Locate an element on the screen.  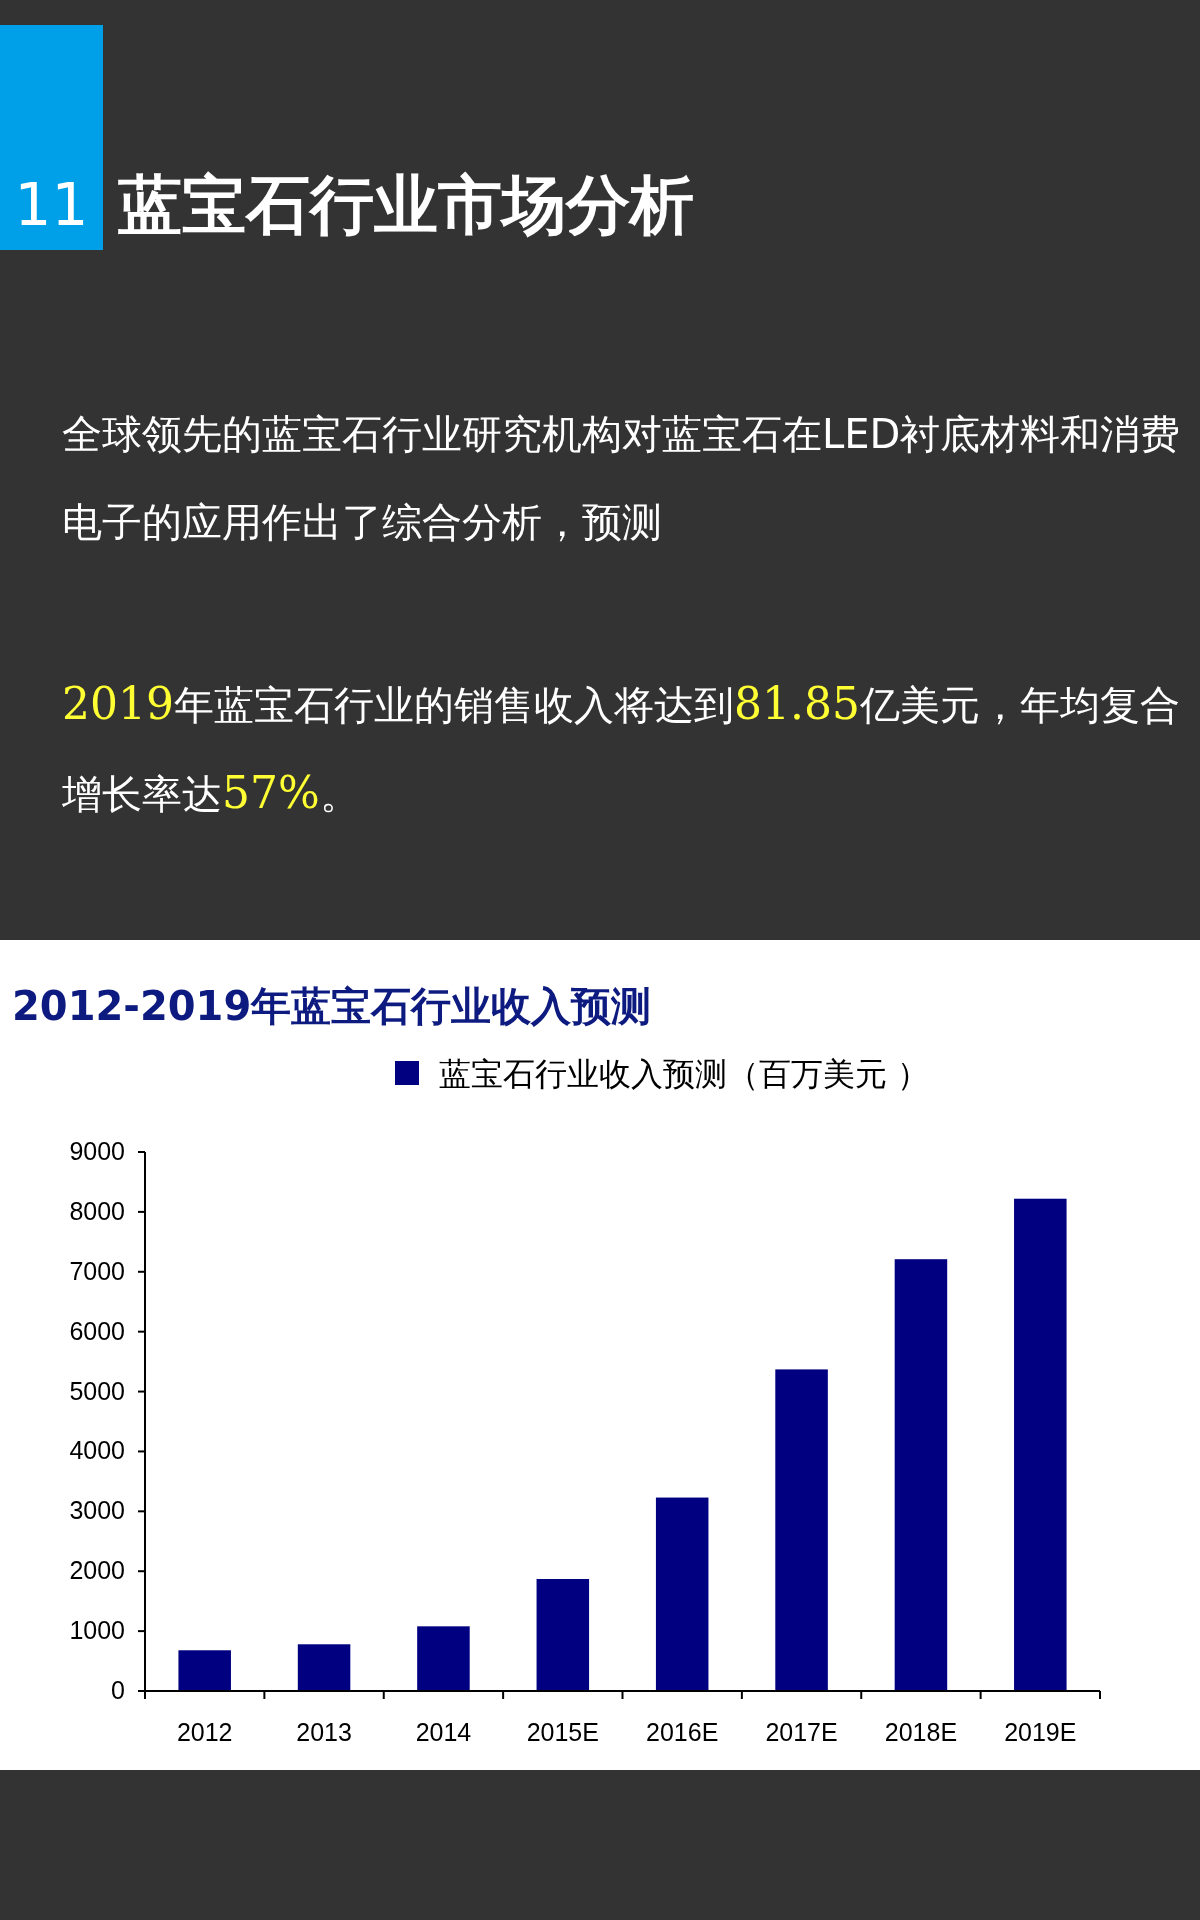
y-tick-label: 2000 is located at coordinates (97, 1570).